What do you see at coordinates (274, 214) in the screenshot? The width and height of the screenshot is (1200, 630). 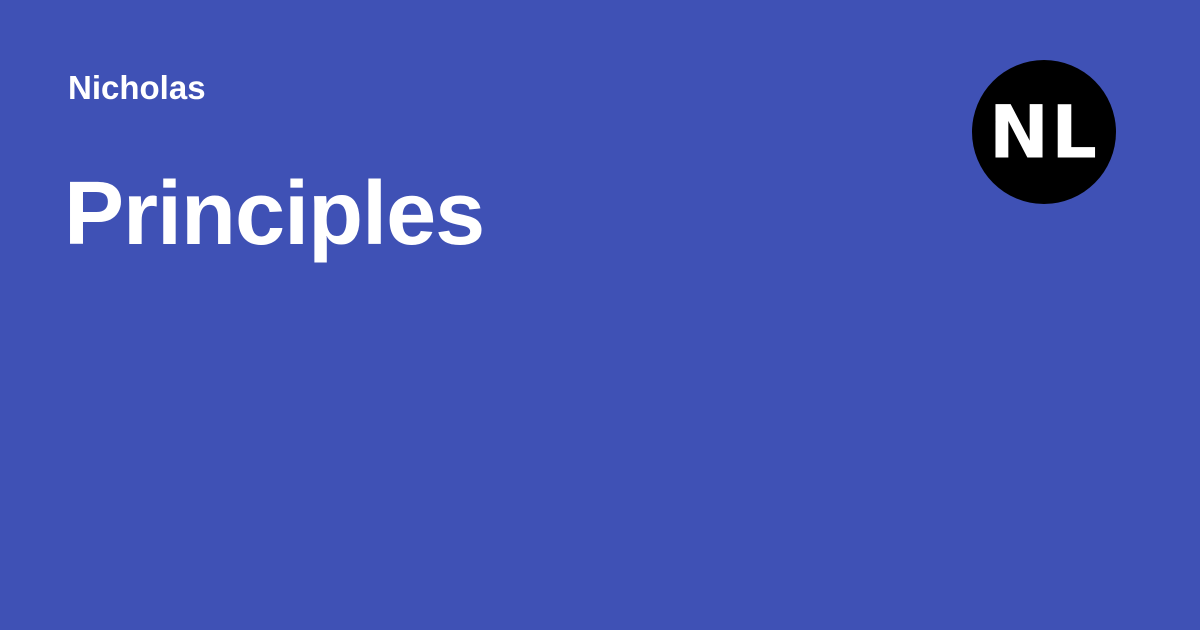 I see `page-title: Principles` at bounding box center [274, 214].